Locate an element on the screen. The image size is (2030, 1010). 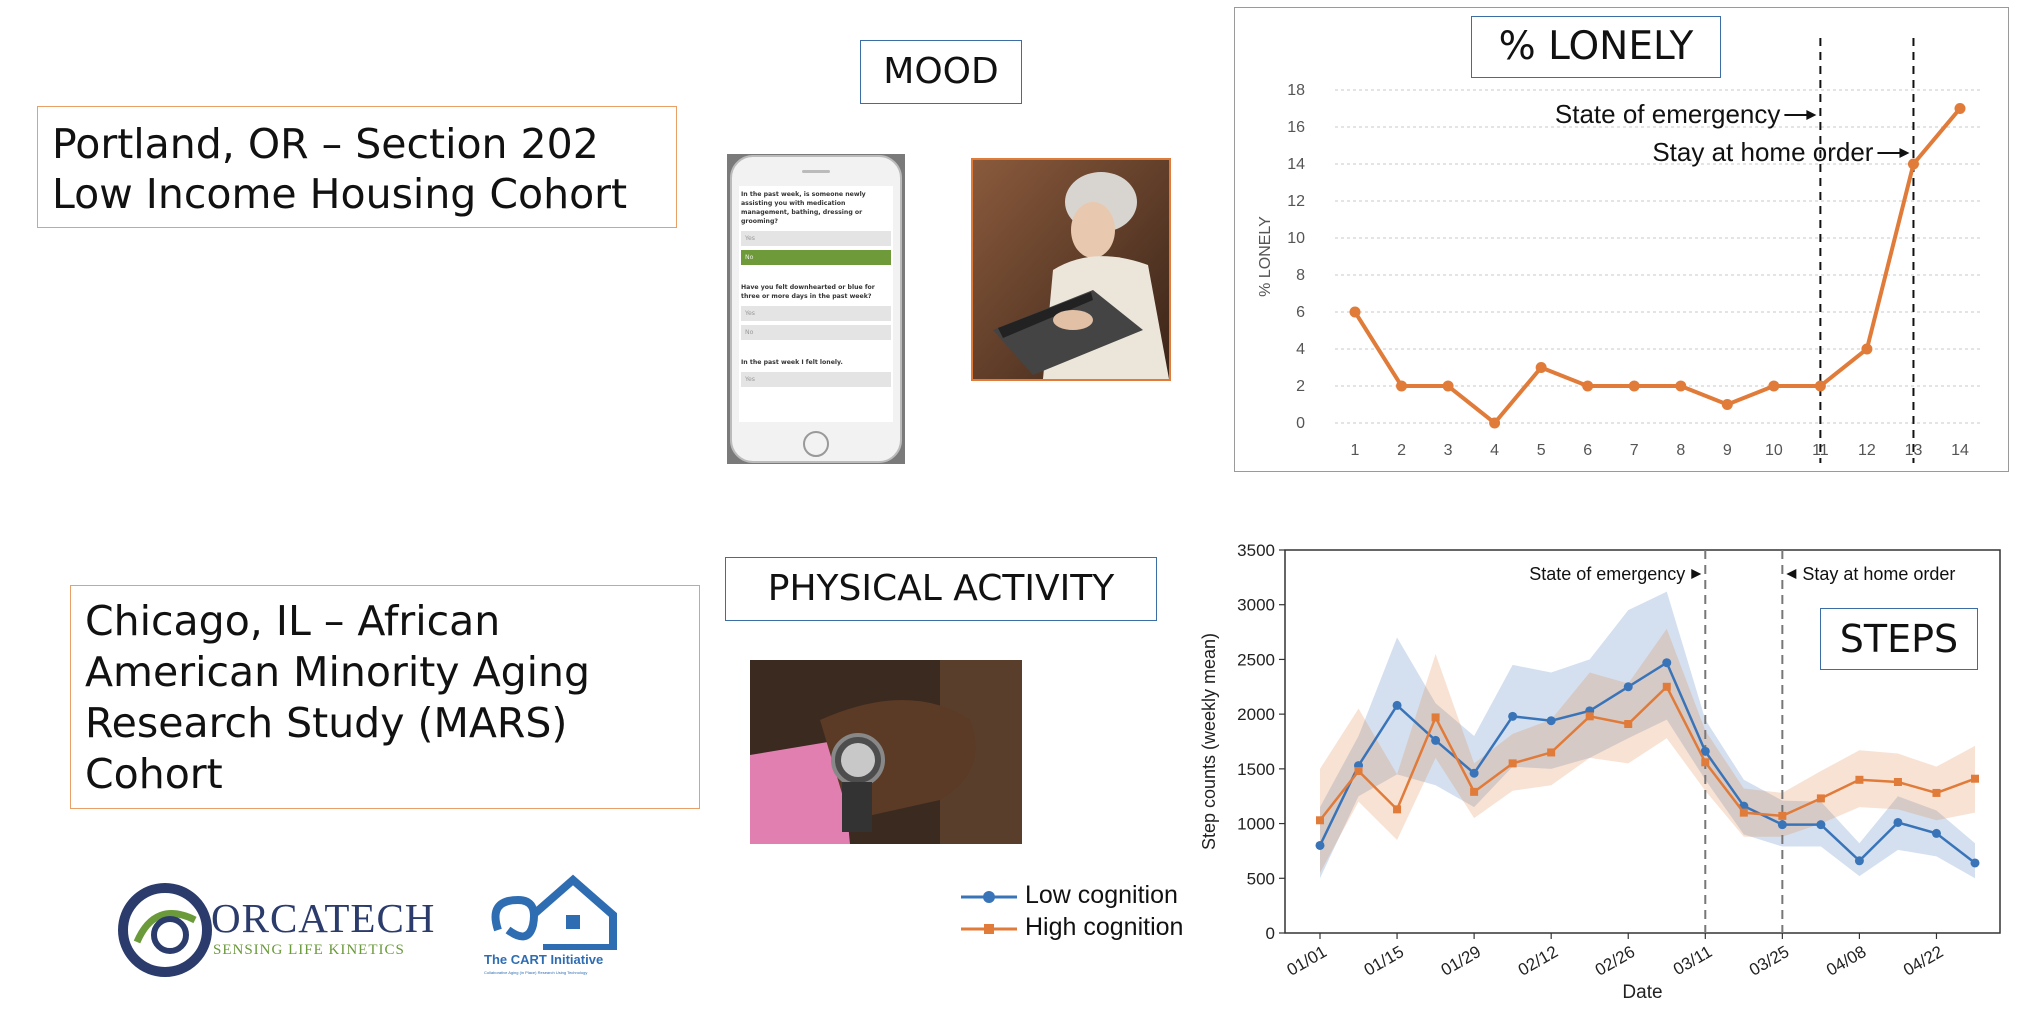
survey-yes-2: Yes is located at coordinates (816, 313).